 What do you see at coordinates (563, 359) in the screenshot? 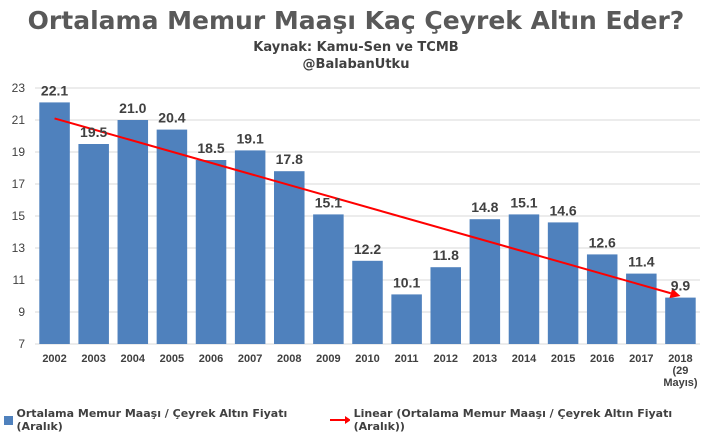
I see `x-tick-label: 2015` at bounding box center [563, 359].